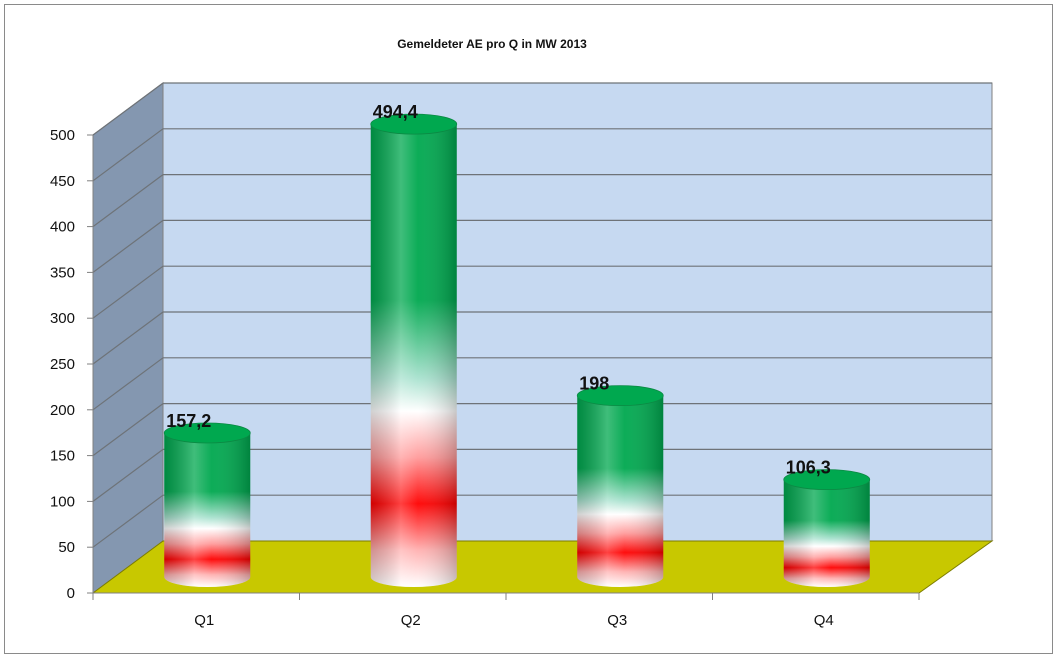  I want to click on data-label: 157,2, so click(188, 421).